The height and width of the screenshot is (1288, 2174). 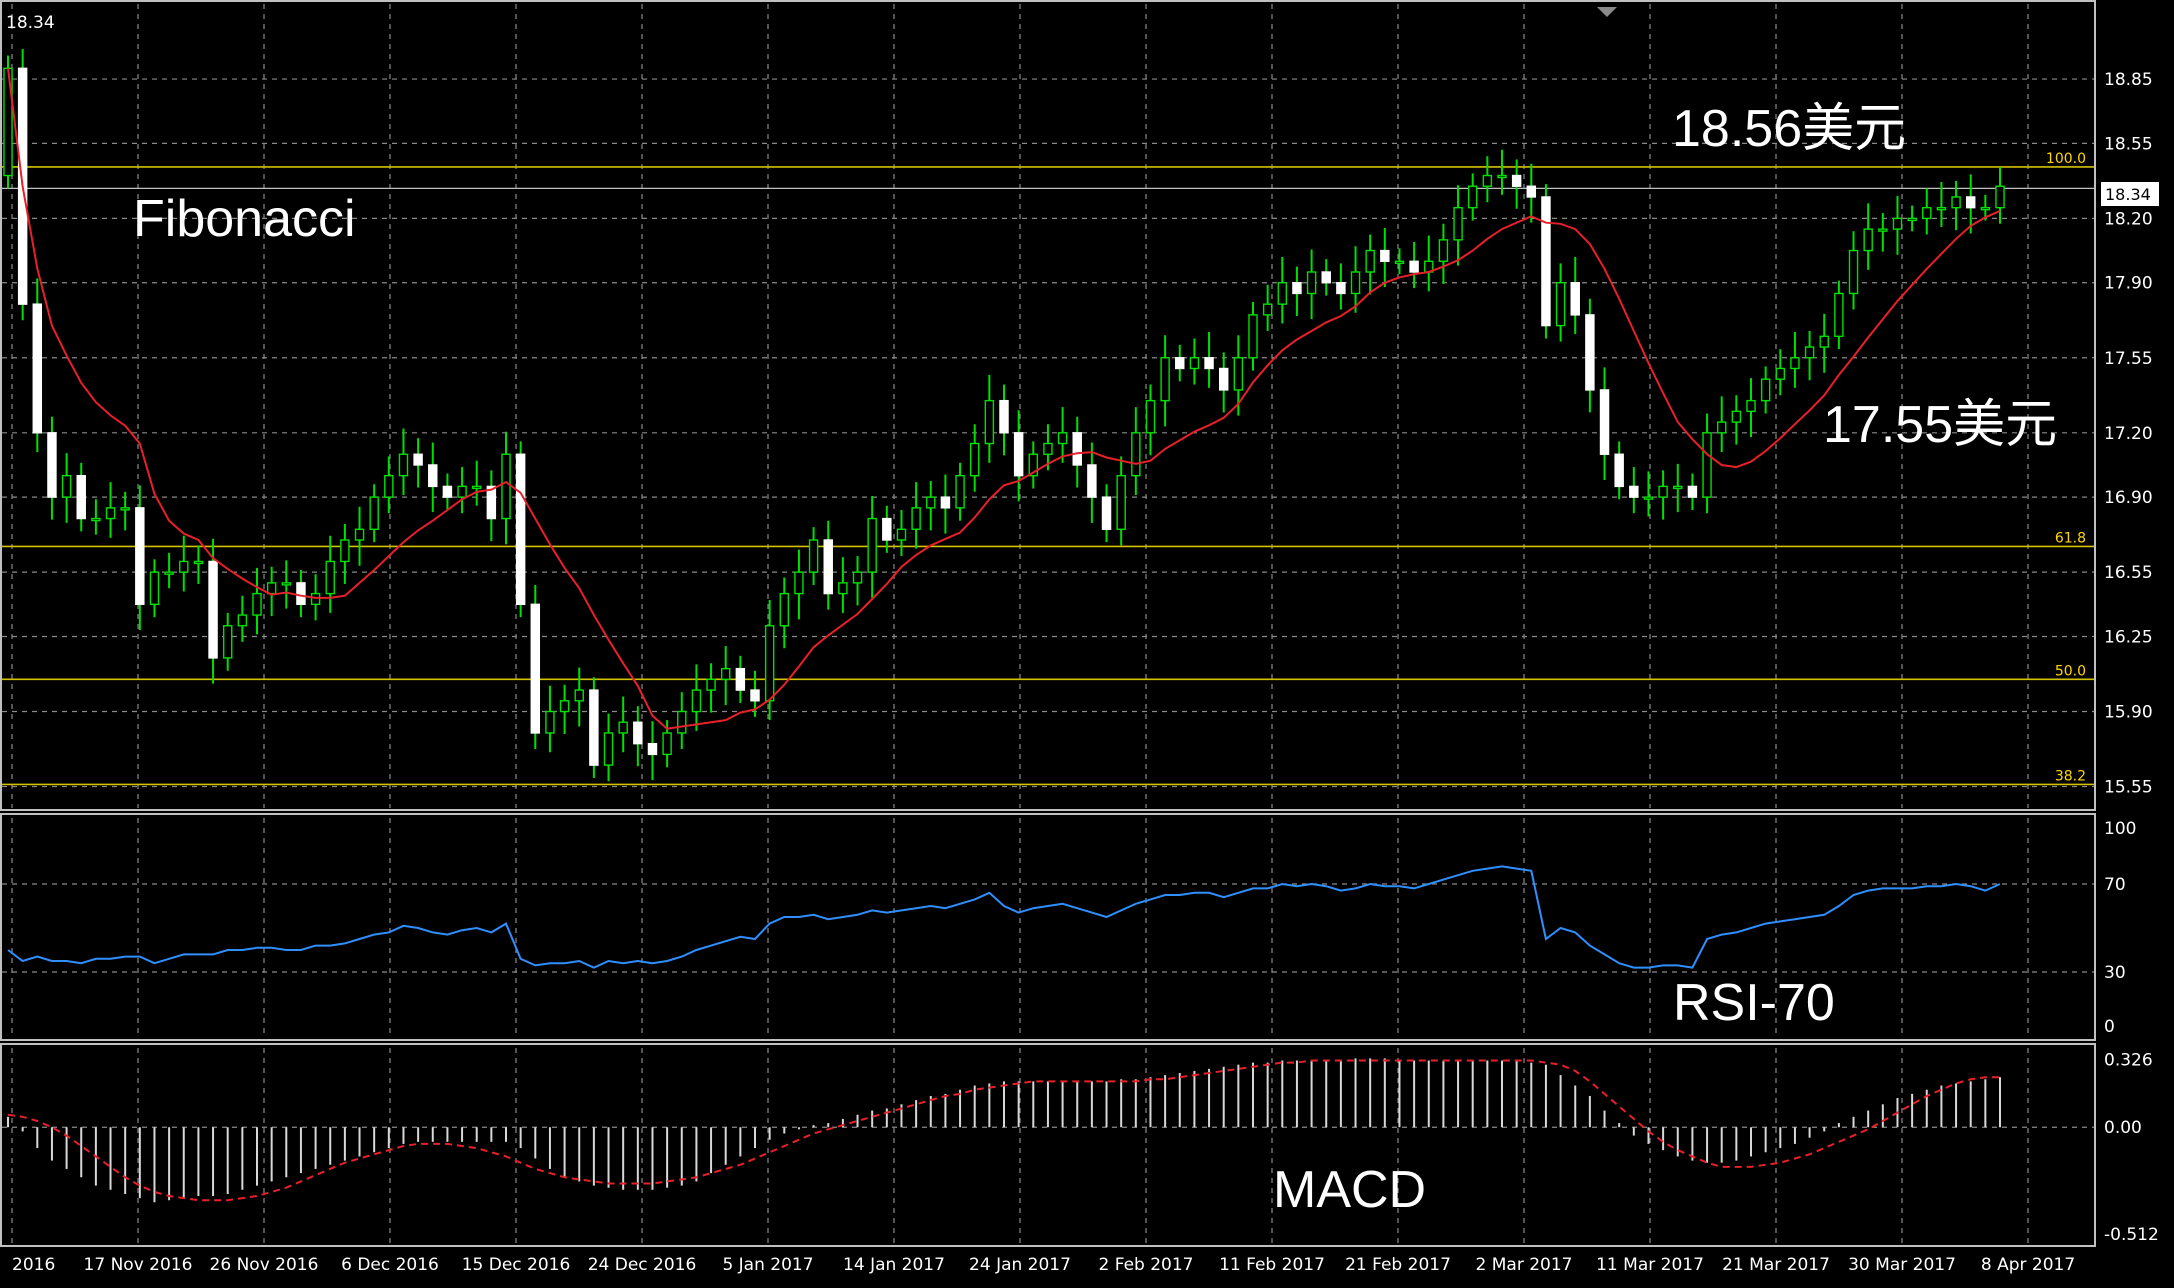 What do you see at coordinates (516, 1265) in the screenshot?
I see `date-label: 15 Dec 2016` at bounding box center [516, 1265].